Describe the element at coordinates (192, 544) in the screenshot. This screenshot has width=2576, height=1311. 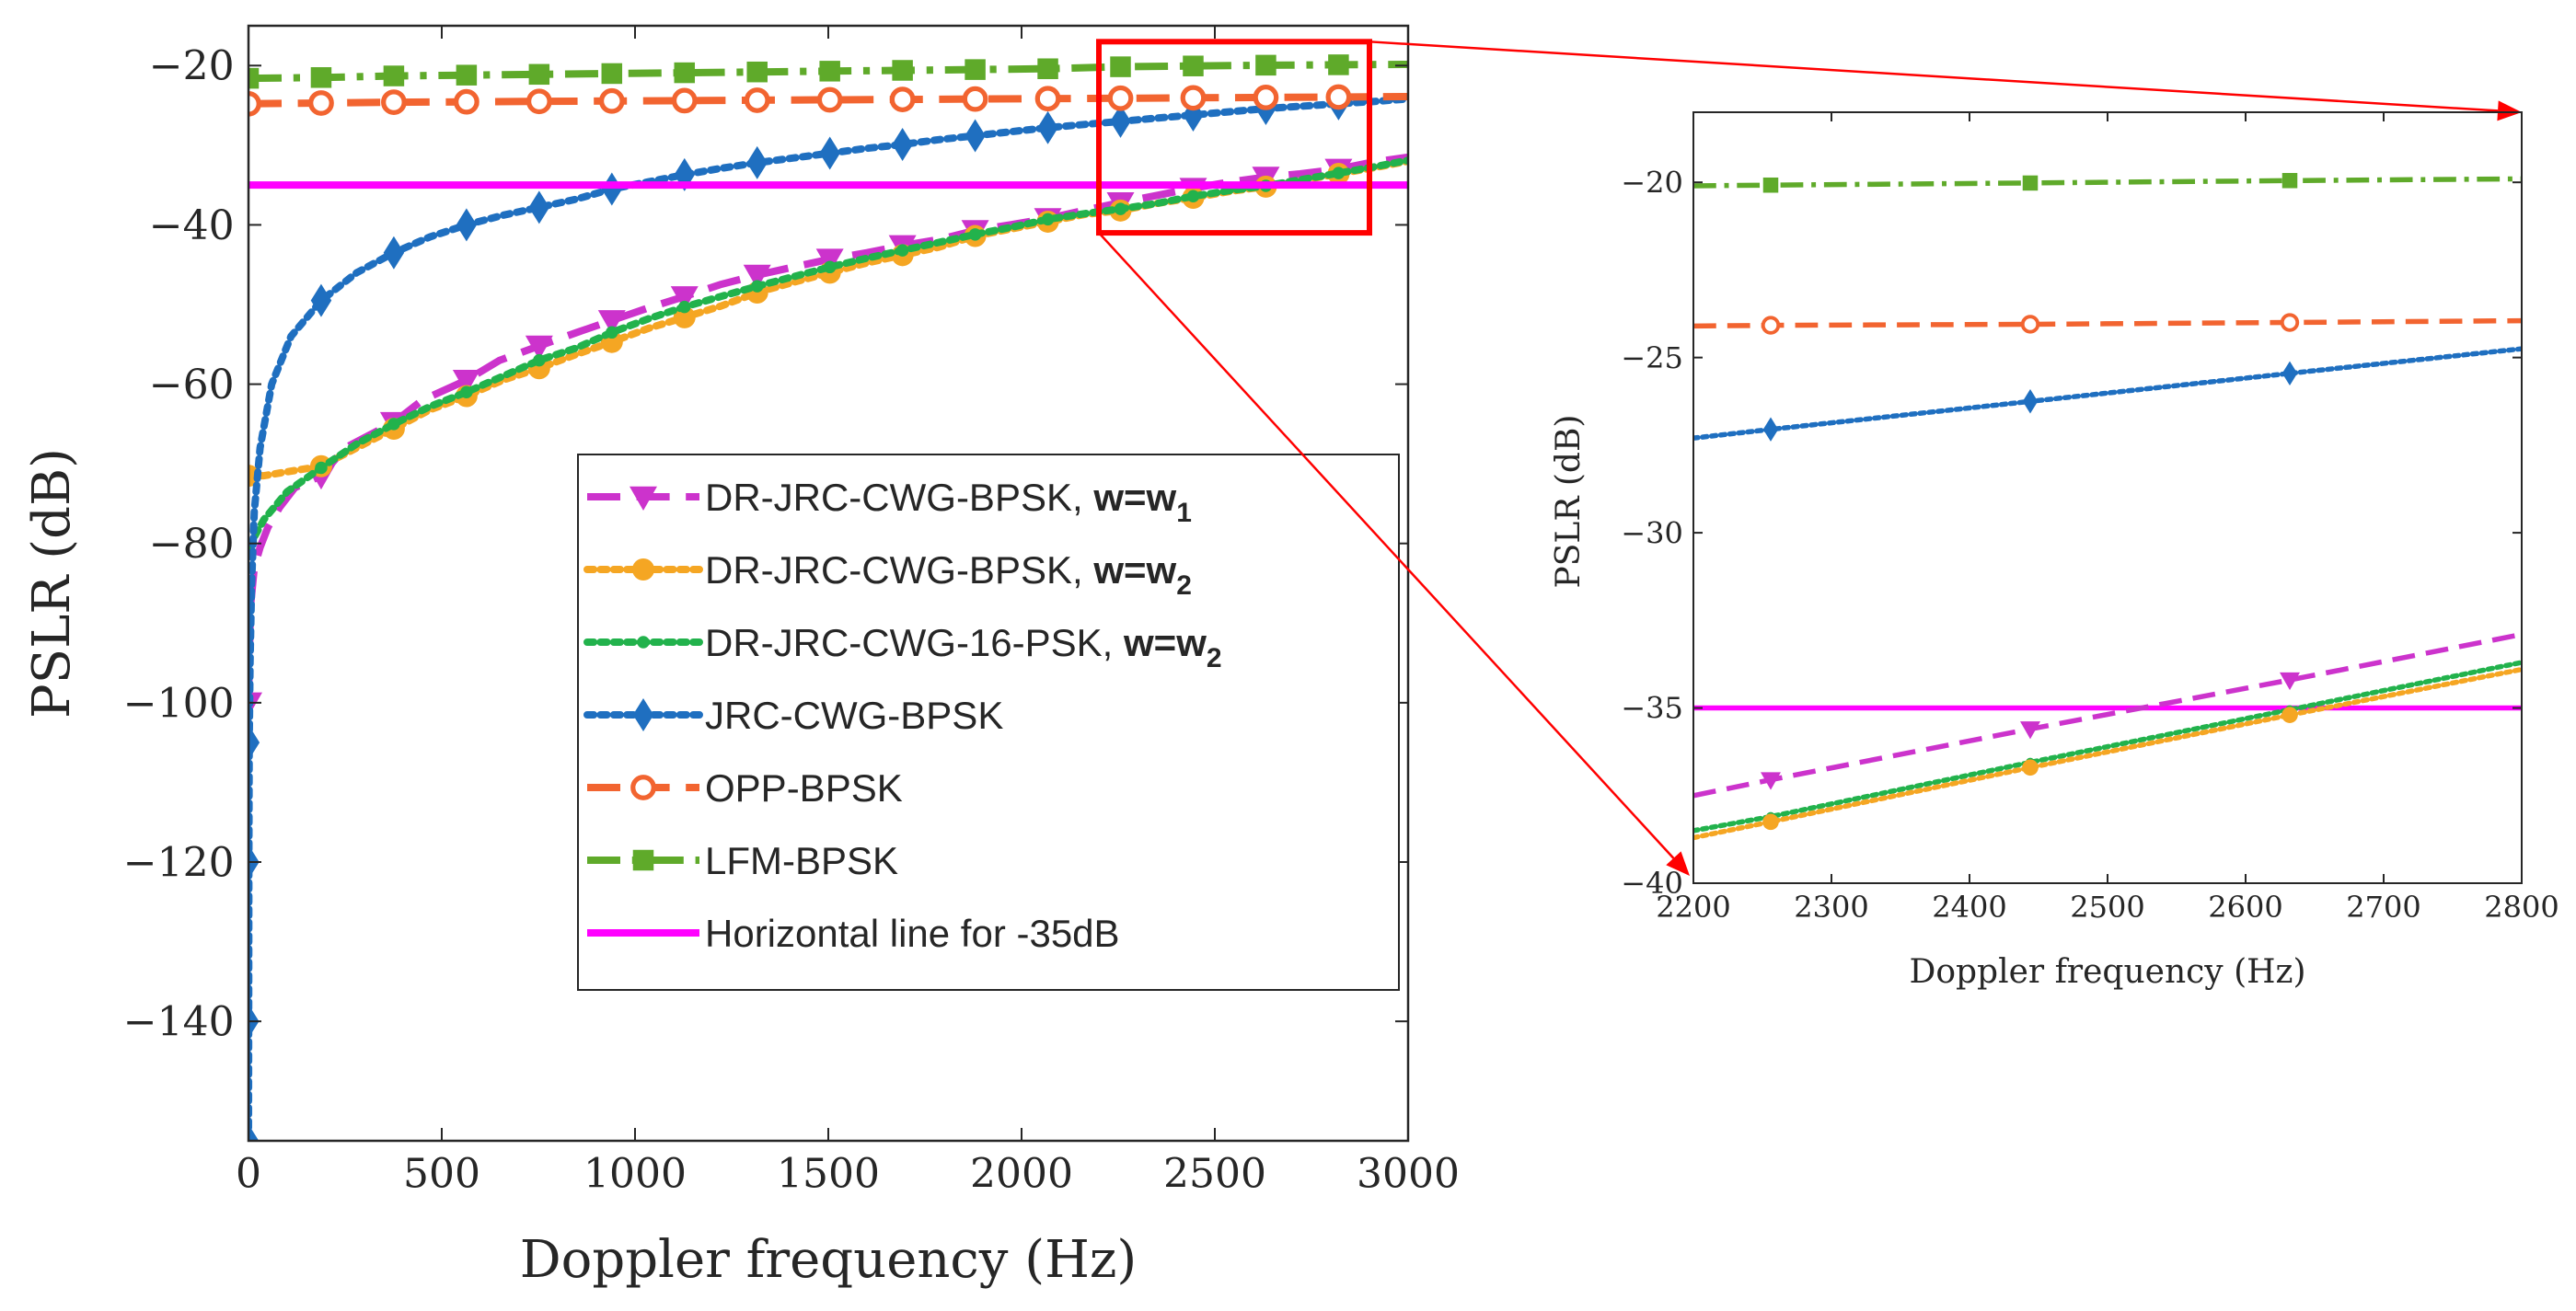
I see `main-y-tick-label: −80` at that location.